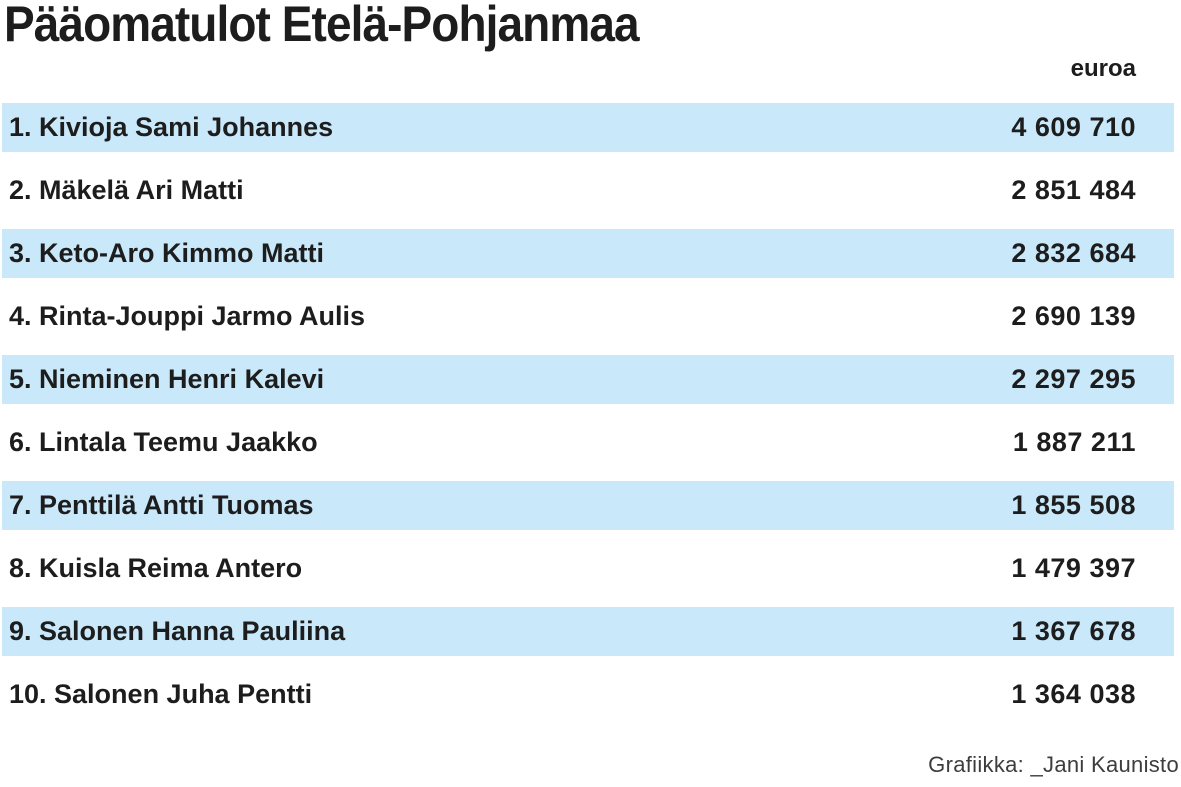 The height and width of the screenshot is (787, 1181). I want to click on row-name: 9. Salonen Hanna Pauliina, so click(177, 631).